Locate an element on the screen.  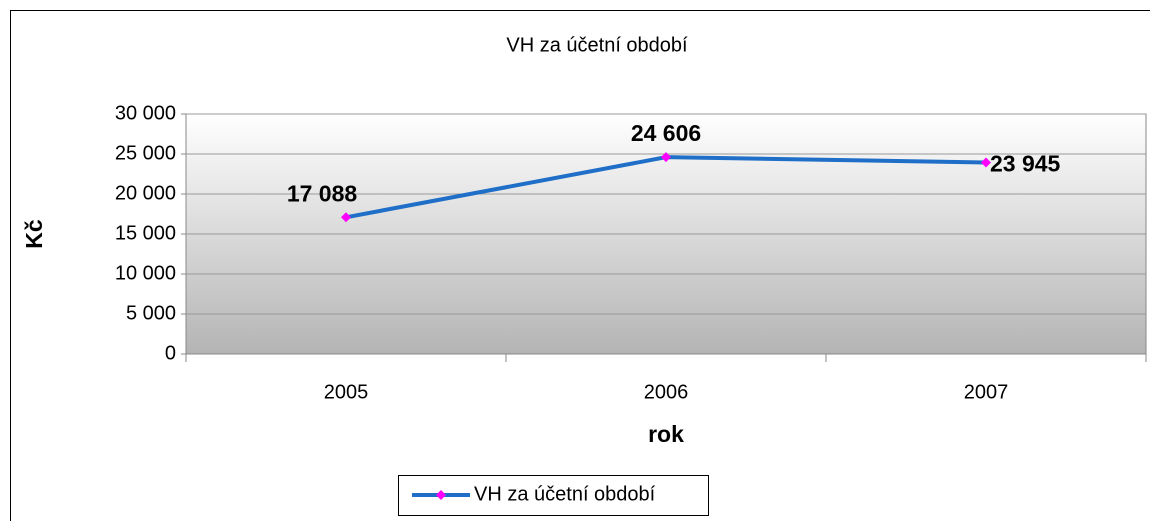
x-tick-label: 2007 is located at coordinates (986, 392).